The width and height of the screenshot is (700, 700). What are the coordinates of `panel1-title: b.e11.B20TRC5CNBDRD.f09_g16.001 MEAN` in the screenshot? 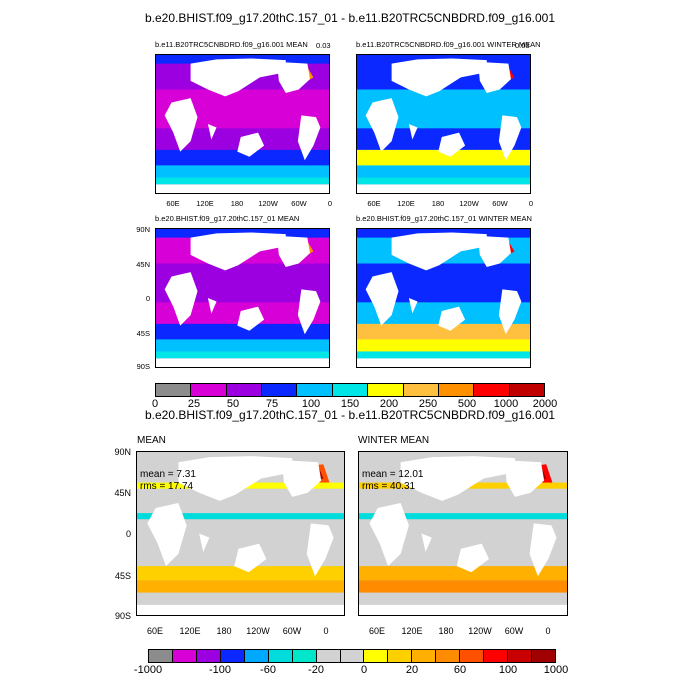 It's located at (231, 44).